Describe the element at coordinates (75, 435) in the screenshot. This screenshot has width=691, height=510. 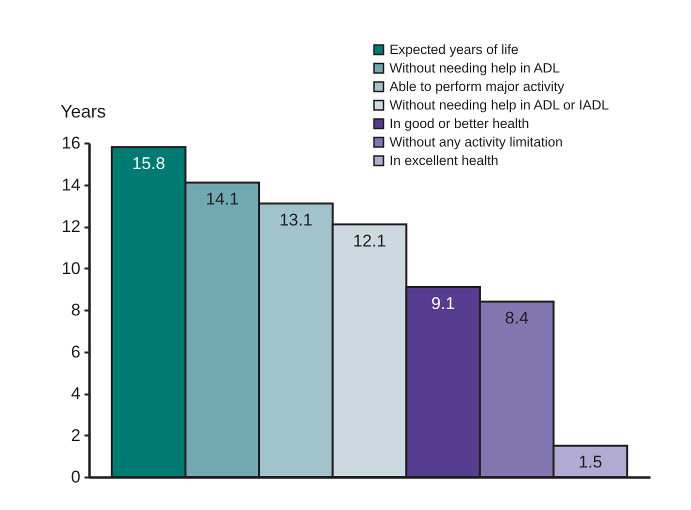
I see `y-tick-label: 2` at that location.